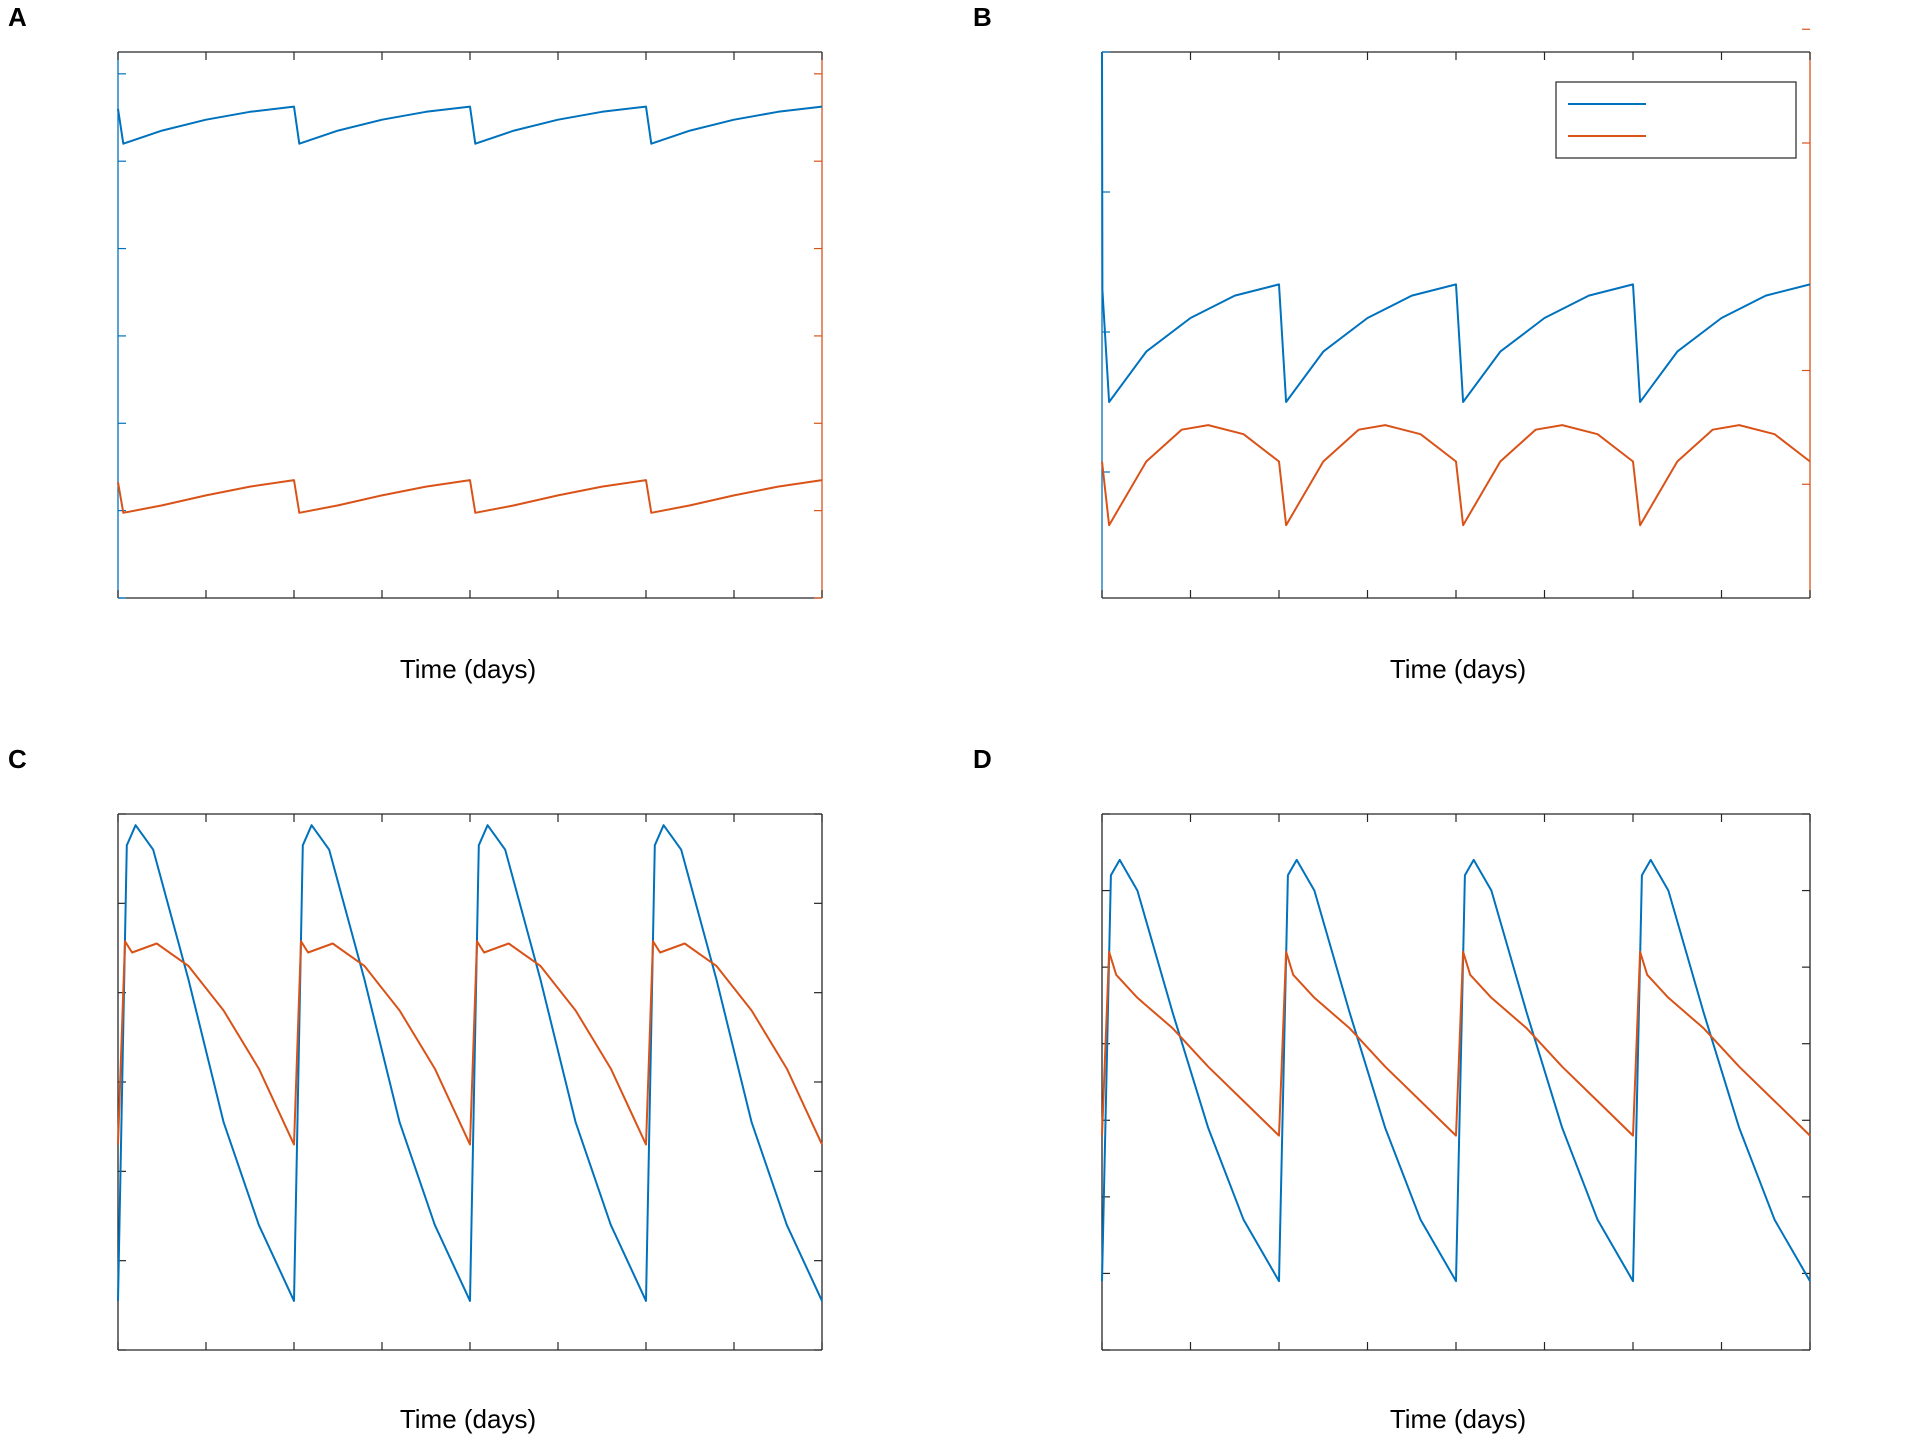 This screenshot has width=1932, height=1443. What do you see at coordinates (470, 1043) in the screenshot?
I see `panel-c-series-adm1-fba` at bounding box center [470, 1043].